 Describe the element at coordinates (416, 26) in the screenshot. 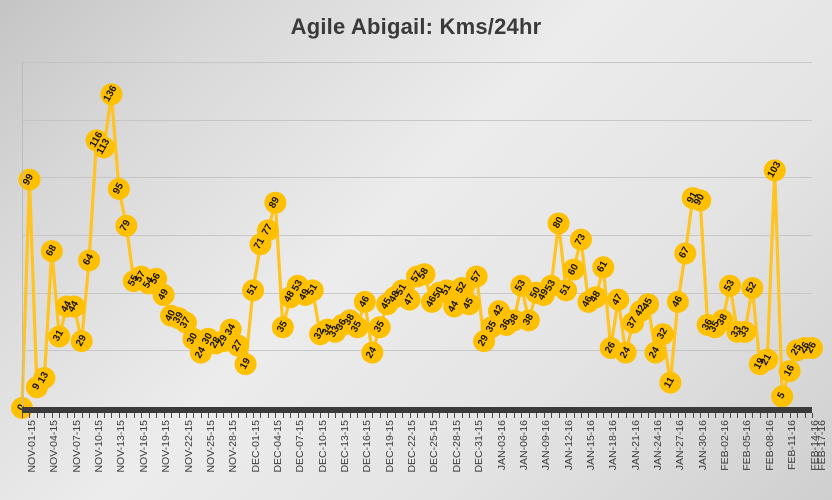

I see `chart-title: Agile Abigail: Kms/24hr` at that location.